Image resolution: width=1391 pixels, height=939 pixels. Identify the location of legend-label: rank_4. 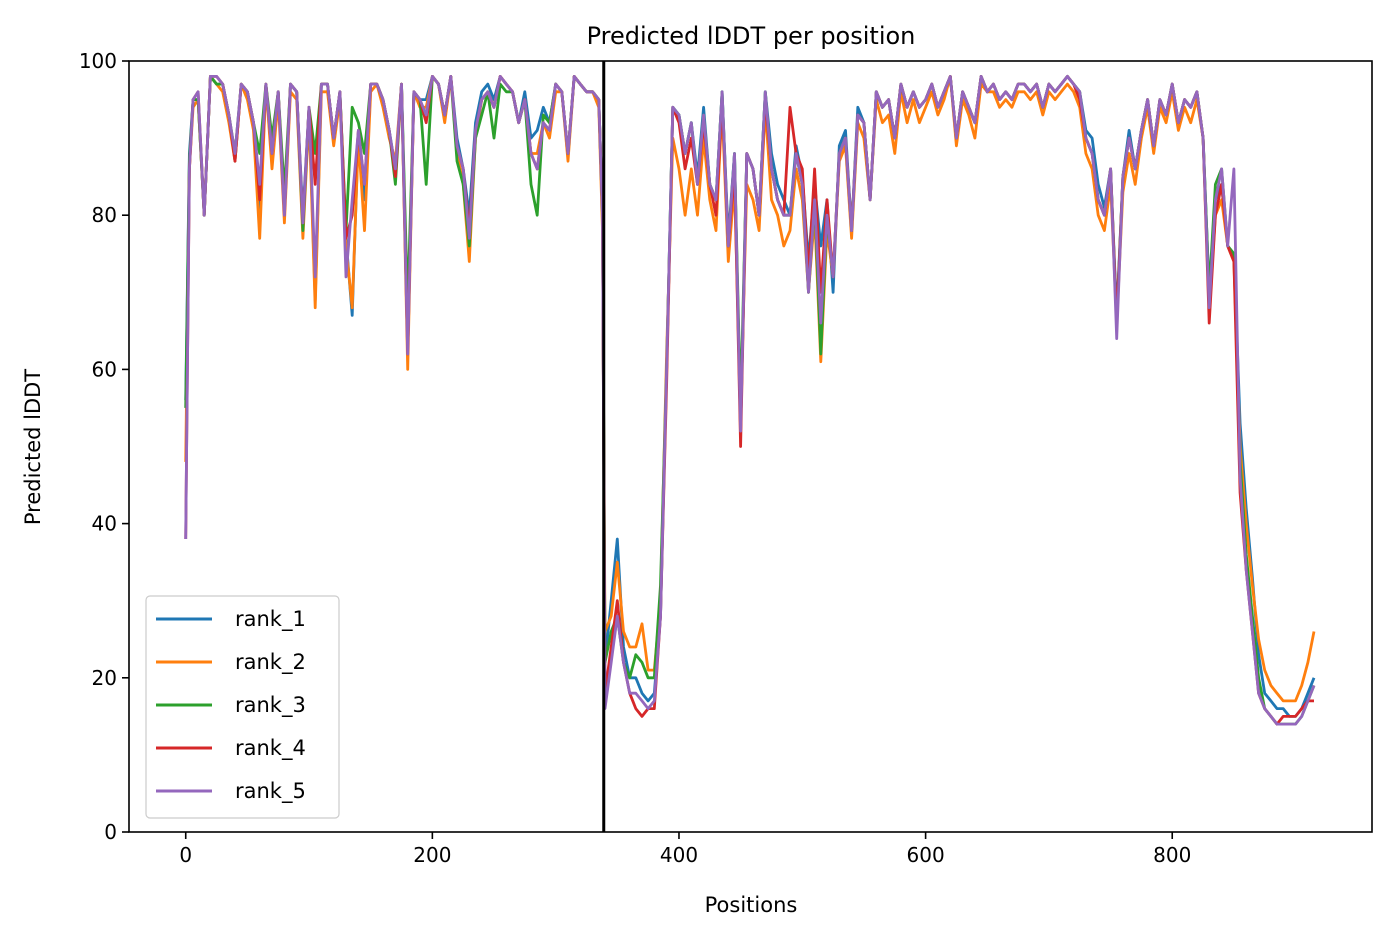
(270, 748).